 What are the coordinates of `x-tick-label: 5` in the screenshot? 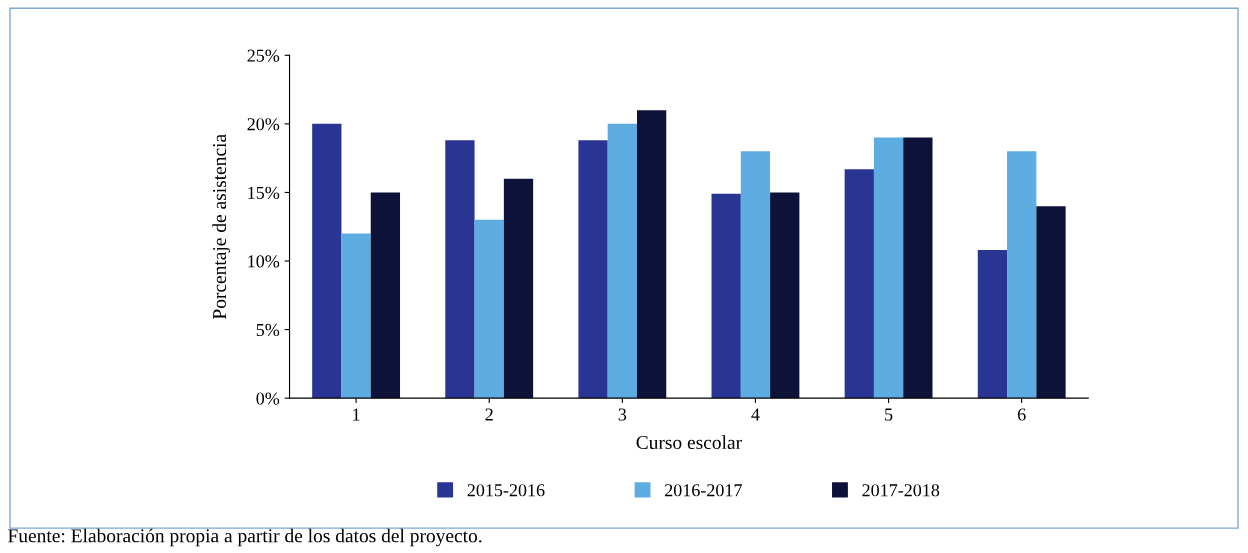 It's located at (889, 414).